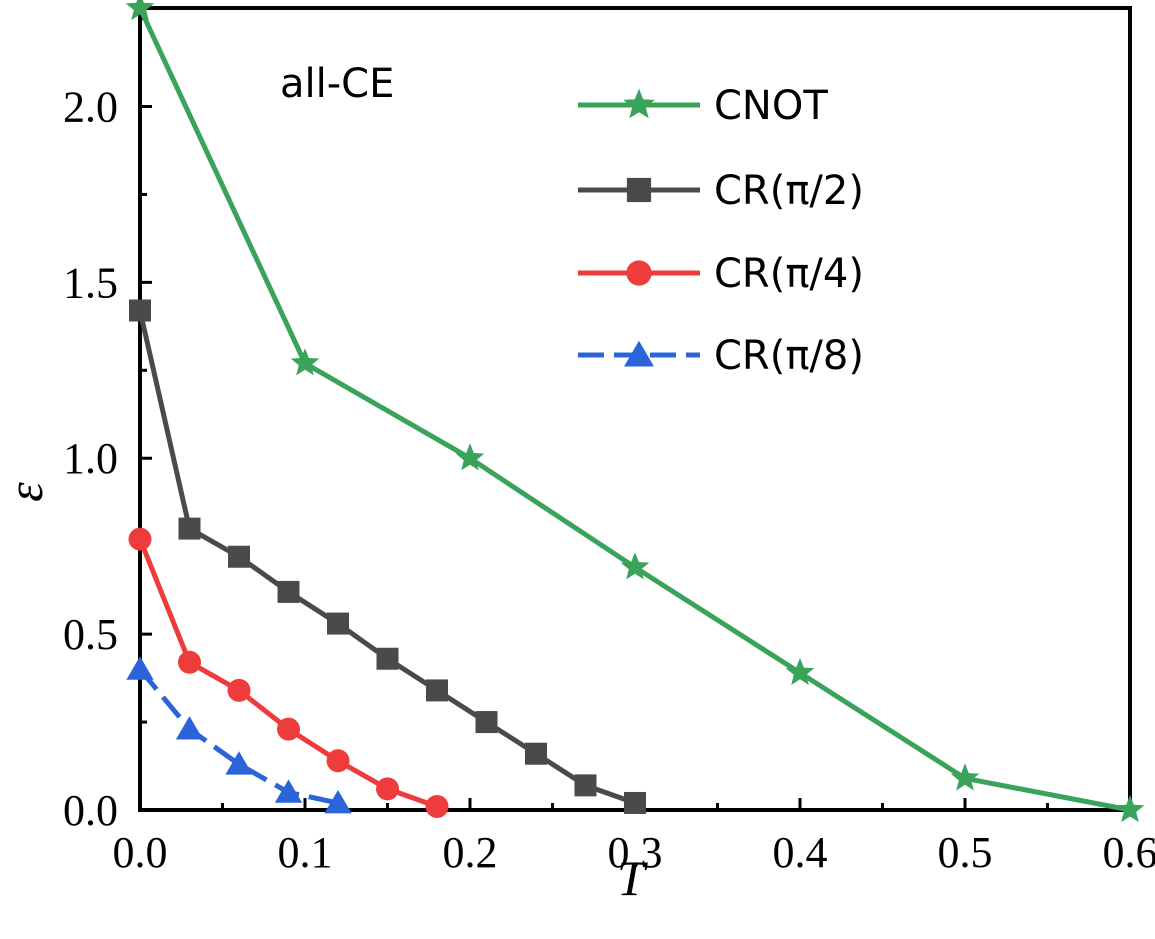 The image size is (1155, 939). What do you see at coordinates (800, 852) in the screenshot?
I see `x-tick-label: 0.4` at bounding box center [800, 852].